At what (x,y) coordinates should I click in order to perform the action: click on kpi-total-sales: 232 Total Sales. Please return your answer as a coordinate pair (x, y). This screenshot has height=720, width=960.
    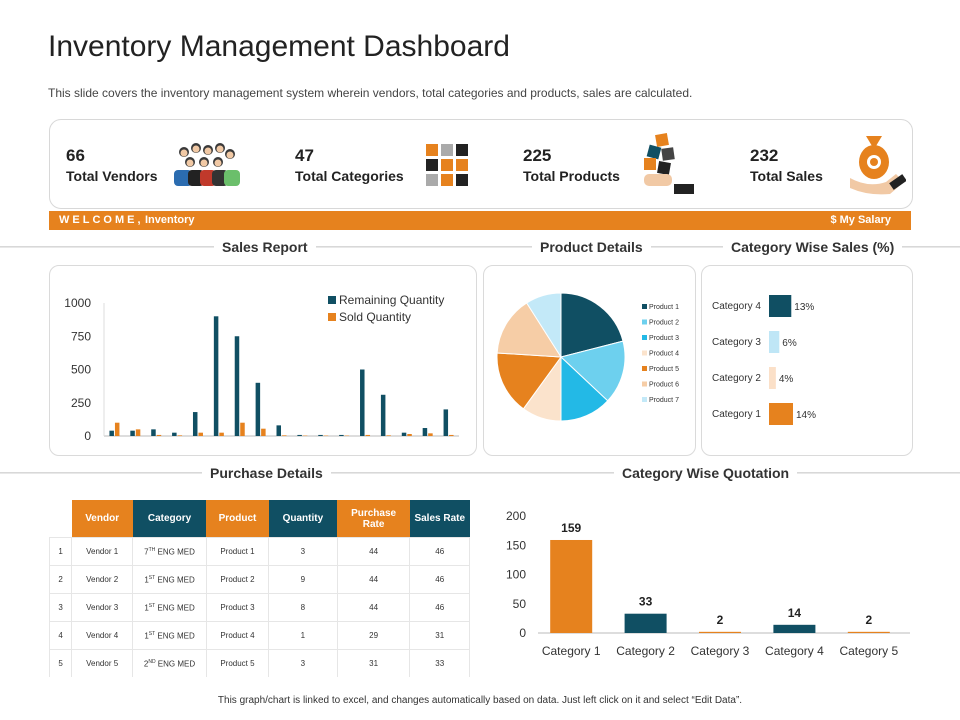
    Looking at the image, I should click on (786, 165).